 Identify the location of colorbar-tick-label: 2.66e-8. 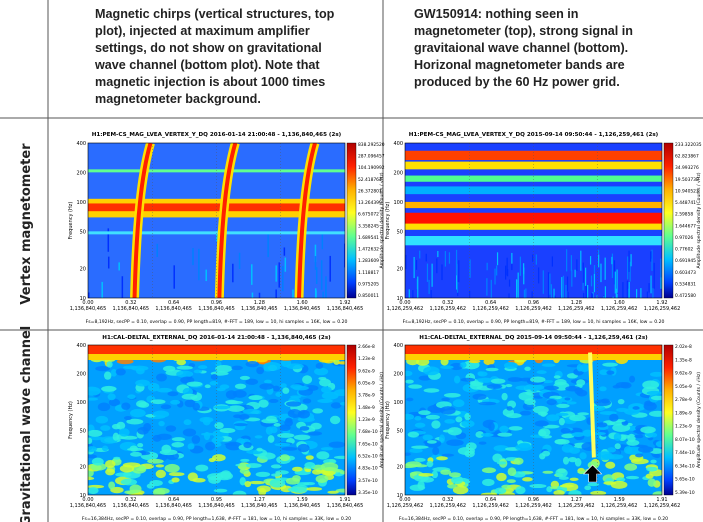
(366, 347).